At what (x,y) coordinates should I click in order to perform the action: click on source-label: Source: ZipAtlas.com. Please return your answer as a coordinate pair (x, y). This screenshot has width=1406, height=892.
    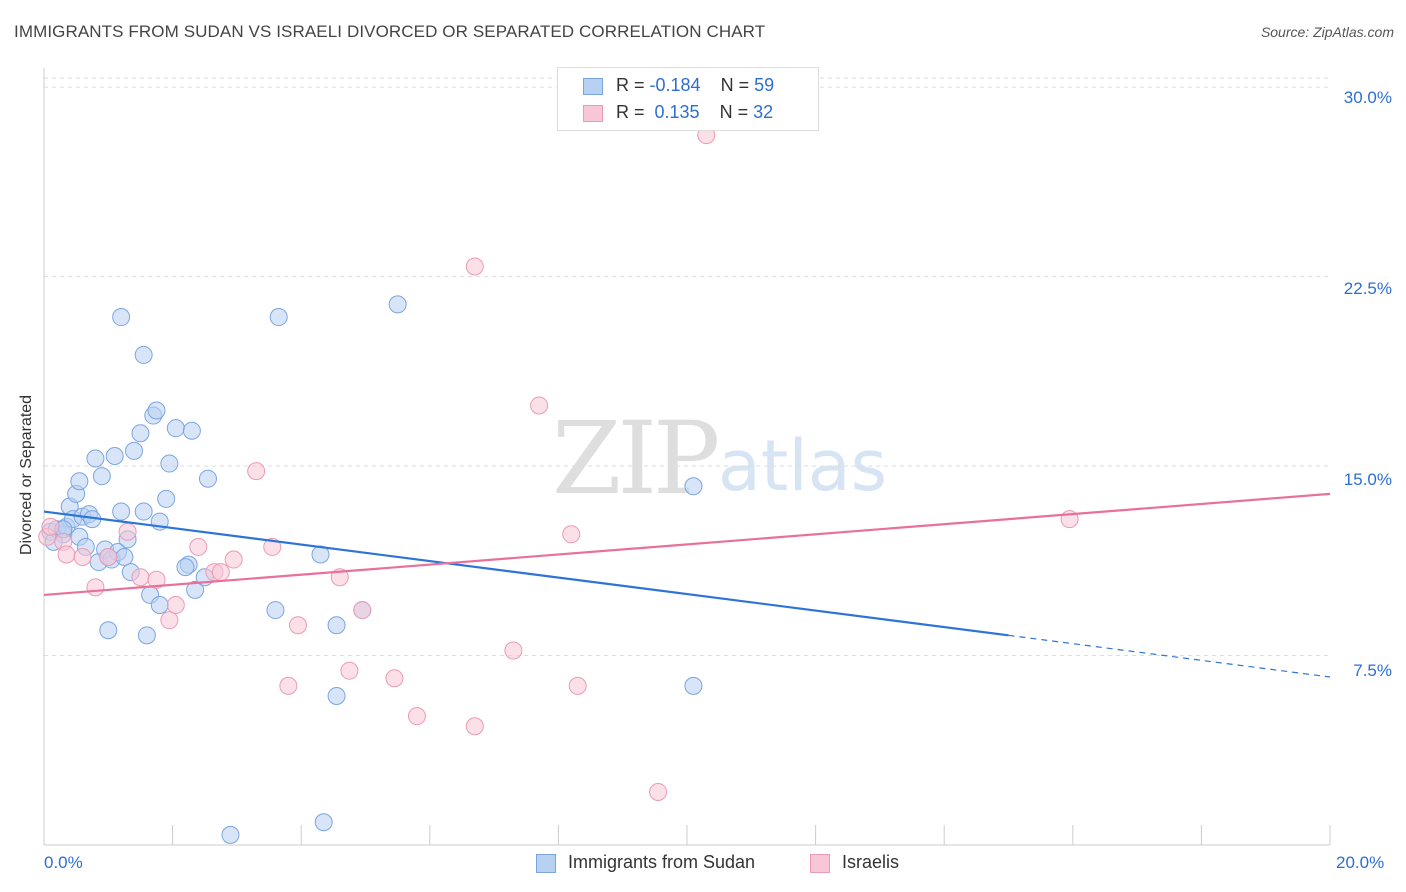
    Looking at the image, I should click on (1327, 32).